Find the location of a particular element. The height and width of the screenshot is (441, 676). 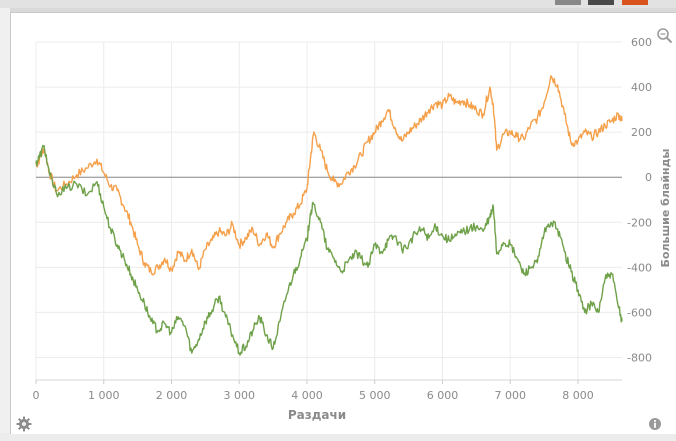

x-tick-label: 0 is located at coordinates (36, 395).